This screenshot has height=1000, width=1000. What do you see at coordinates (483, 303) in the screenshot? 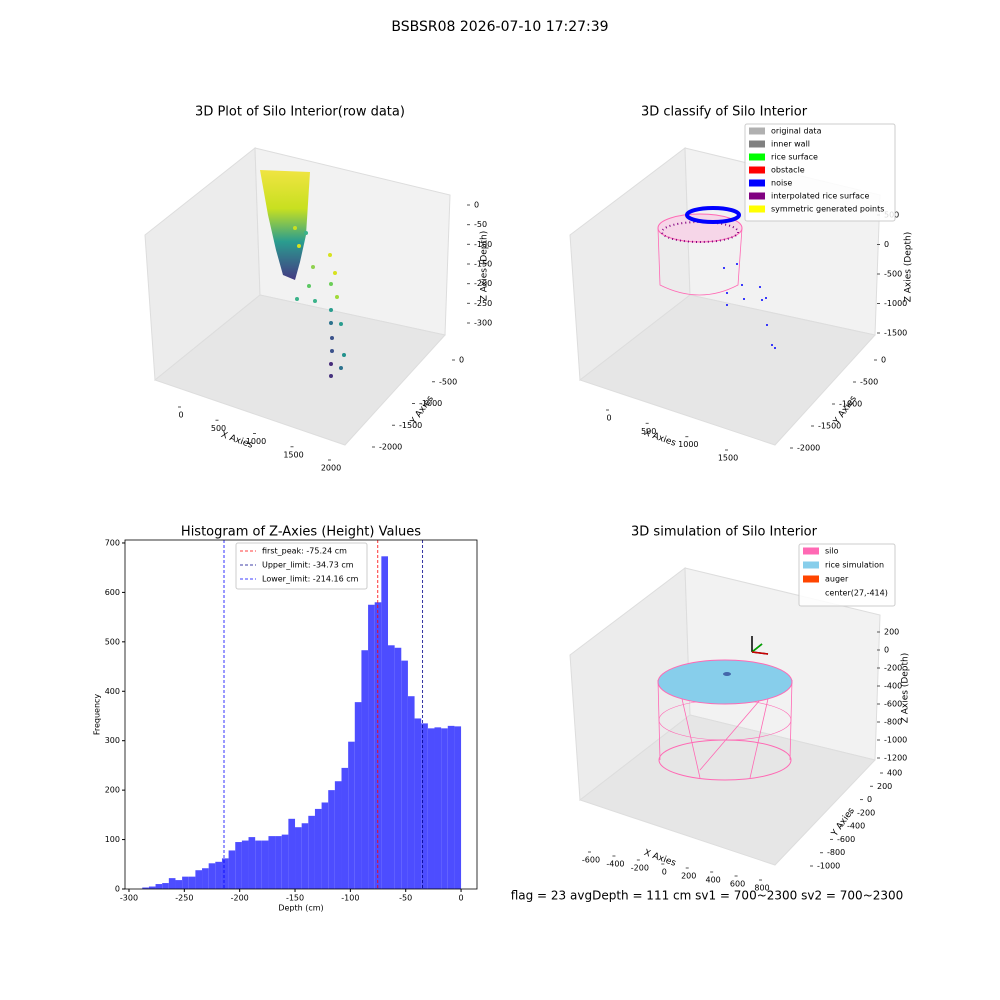
I see `z-tick-label: -250` at bounding box center [483, 303].